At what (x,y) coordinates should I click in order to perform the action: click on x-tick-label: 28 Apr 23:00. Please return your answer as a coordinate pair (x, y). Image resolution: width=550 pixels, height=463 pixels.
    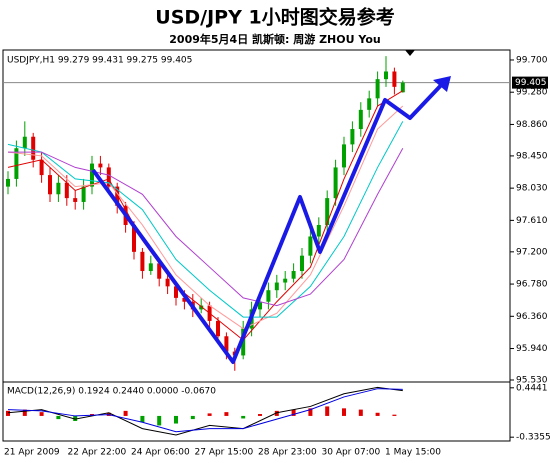
    Looking at the image, I should click on (287, 453).